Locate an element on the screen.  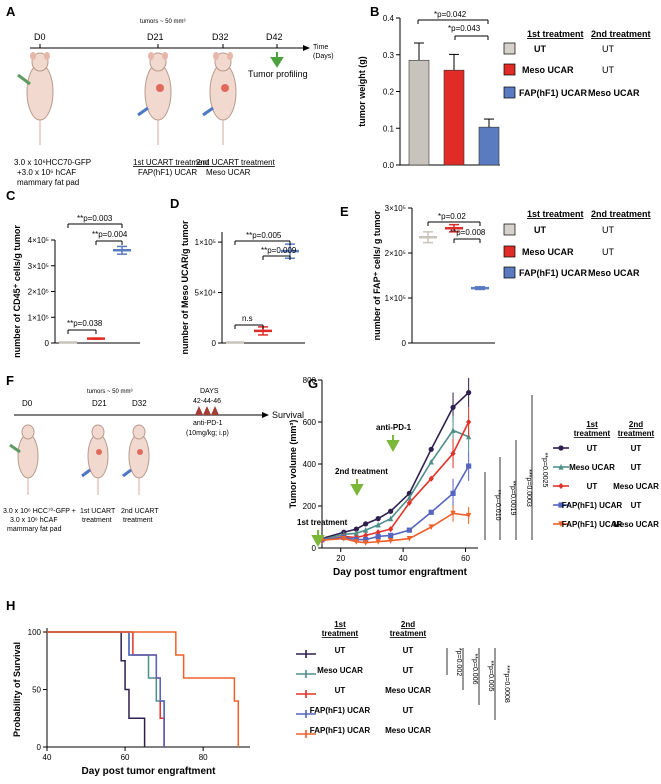
x-tick-label: 60 is located at coordinates (125, 757).